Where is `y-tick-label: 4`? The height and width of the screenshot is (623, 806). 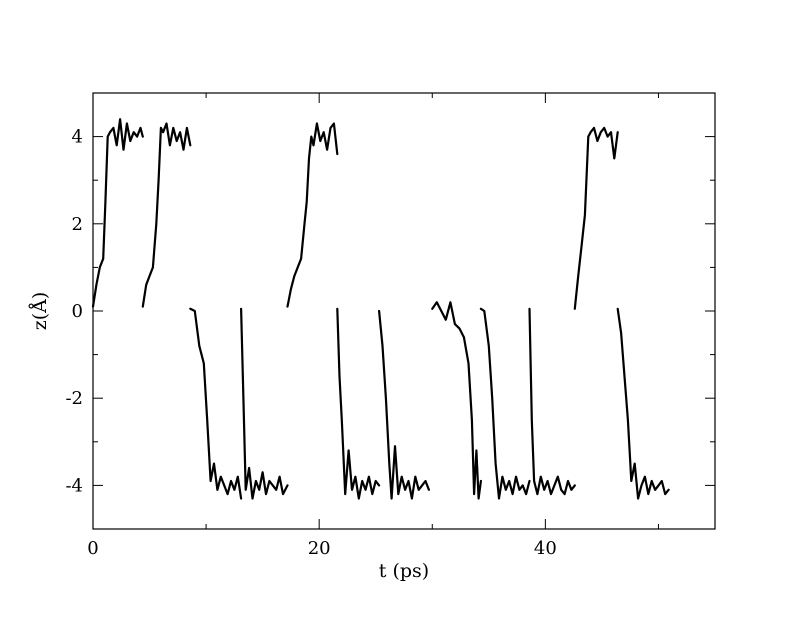
y-tick-label: 4 is located at coordinates (77, 137).